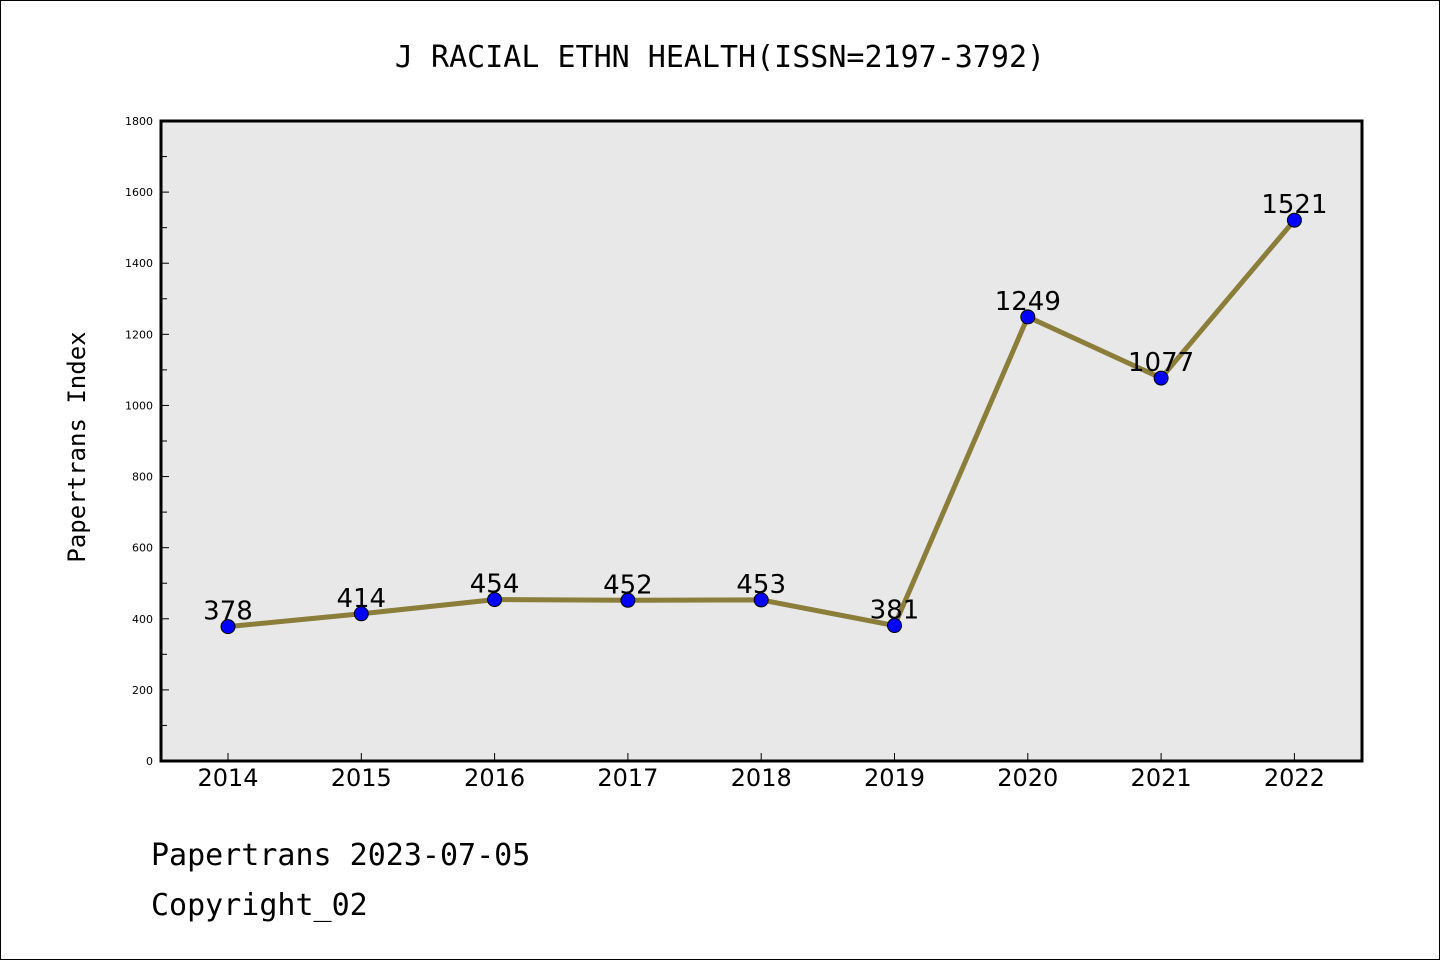 The width and height of the screenshot is (1440, 960). What do you see at coordinates (340, 855) in the screenshot?
I see `footer-date: Papertrans 2023-07-05` at bounding box center [340, 855].